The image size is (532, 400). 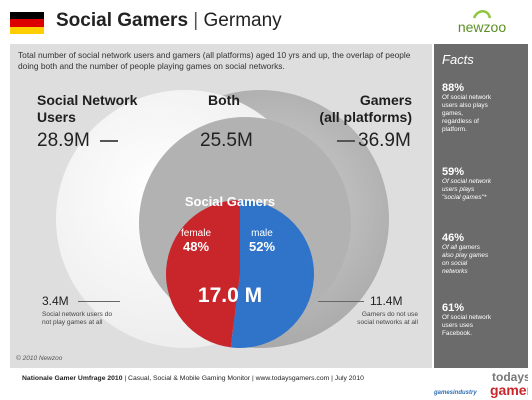 What do you see at coordinates (226, 140) in the screenshot?
I see `both-value: 25.5M` at bounding box center [226, 140].